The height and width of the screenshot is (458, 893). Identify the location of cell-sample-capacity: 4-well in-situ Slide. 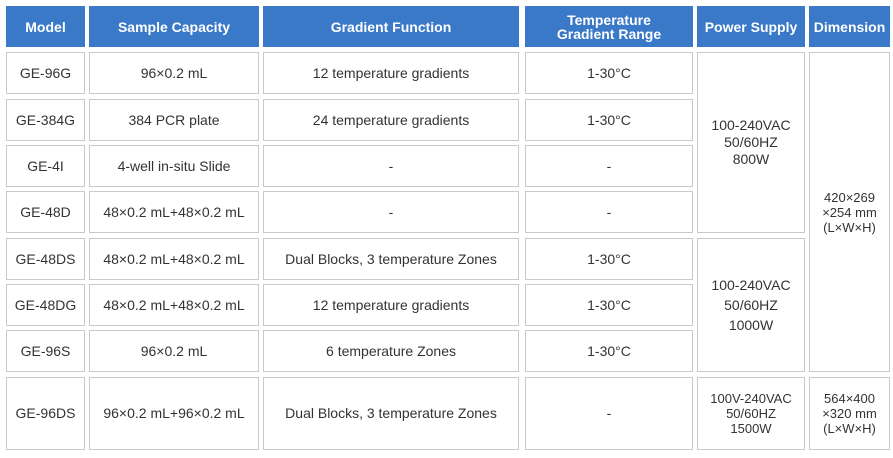
(174, 166).